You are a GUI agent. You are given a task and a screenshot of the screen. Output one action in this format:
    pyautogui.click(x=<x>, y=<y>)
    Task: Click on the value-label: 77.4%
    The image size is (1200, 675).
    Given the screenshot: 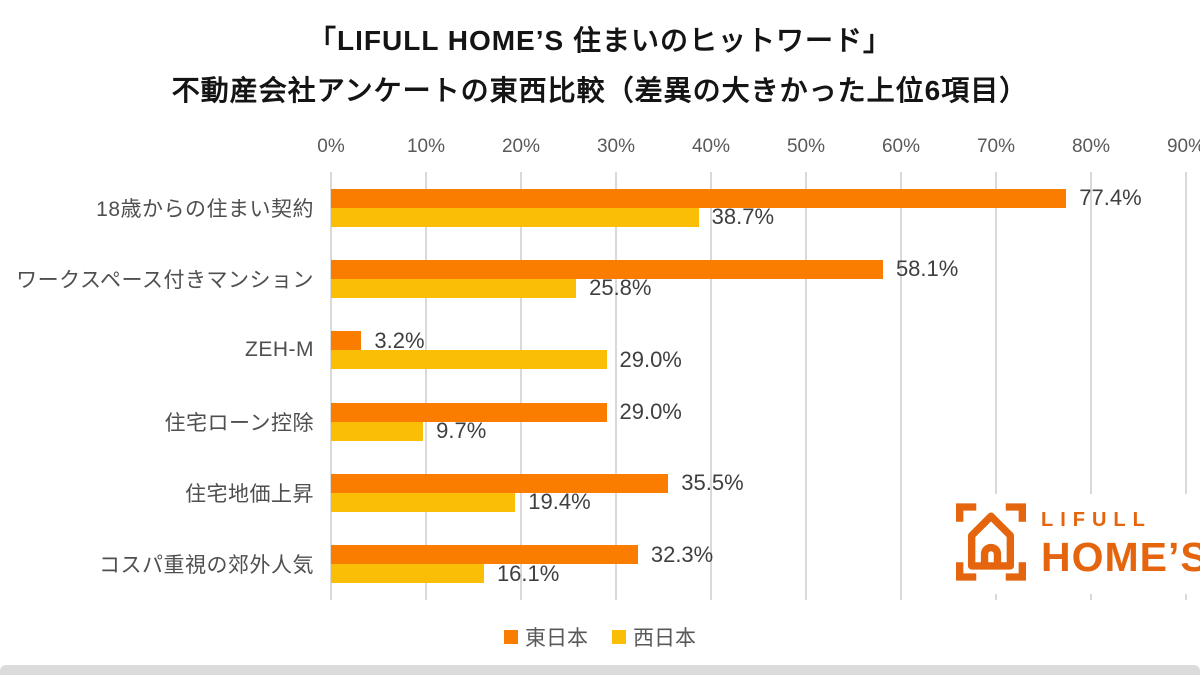 What is the action you would take?
    pyautogui.click(x=1110, y=198)
    